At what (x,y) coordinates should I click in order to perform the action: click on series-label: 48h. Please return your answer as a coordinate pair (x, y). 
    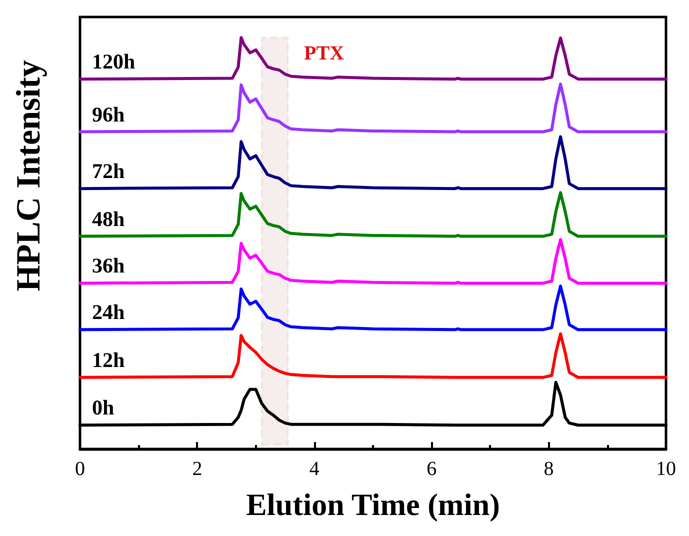
    Looking at the image, I should click on (108, 218).